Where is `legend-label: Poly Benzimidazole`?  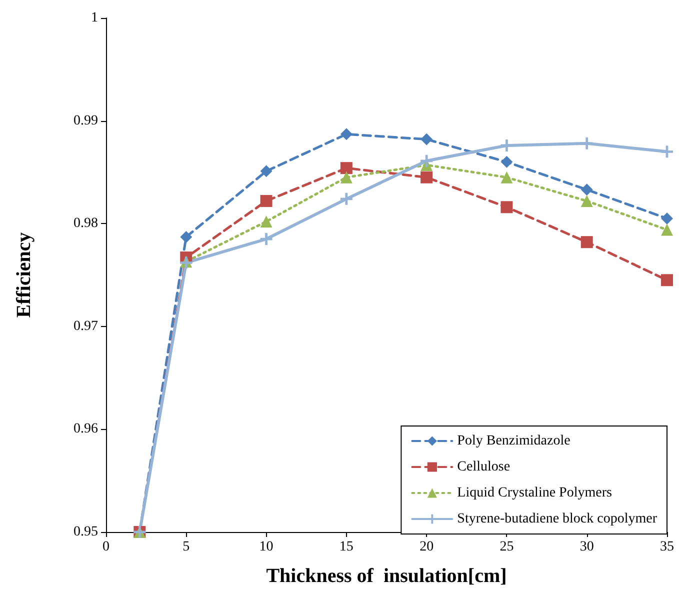
legend-label: Poly Benzimidazole is located at coordinates (513, 441).